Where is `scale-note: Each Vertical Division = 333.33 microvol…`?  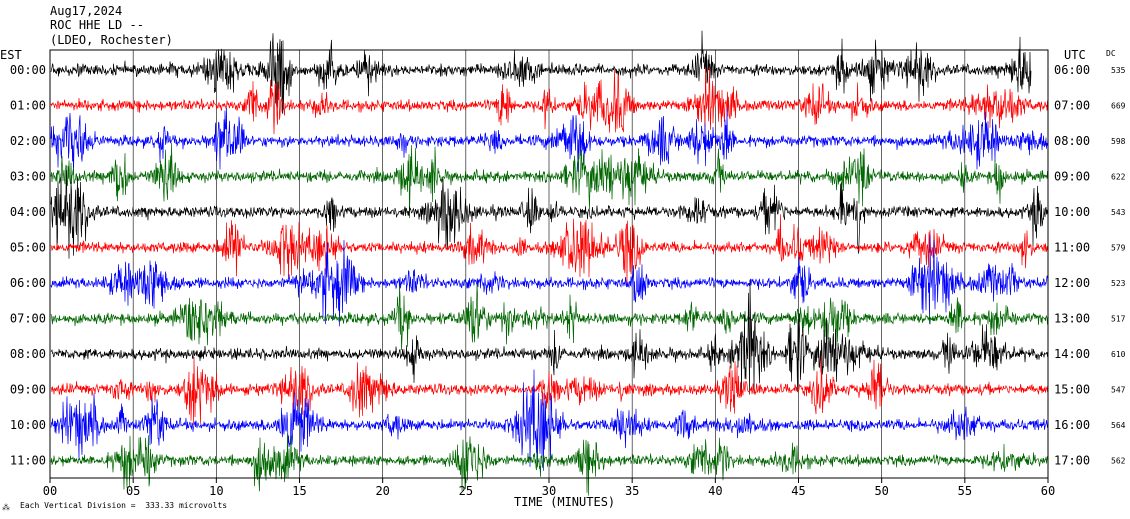 scale-note: Each Vertical Division = 333.33 microvol… is located at coordinates (124, 505).